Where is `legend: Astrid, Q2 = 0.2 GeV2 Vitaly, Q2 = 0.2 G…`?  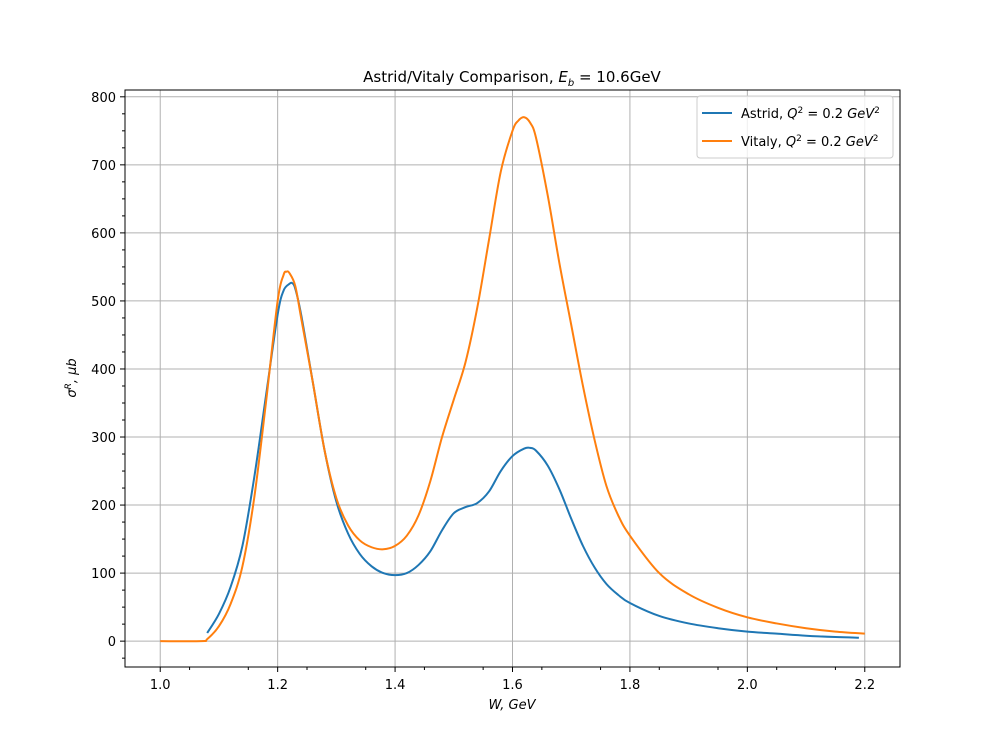
legend: Astrid, Q2 = 0.2 GeV2 Vitaly, Q2 = 0.2 G… is located at coordinates (795, 127).